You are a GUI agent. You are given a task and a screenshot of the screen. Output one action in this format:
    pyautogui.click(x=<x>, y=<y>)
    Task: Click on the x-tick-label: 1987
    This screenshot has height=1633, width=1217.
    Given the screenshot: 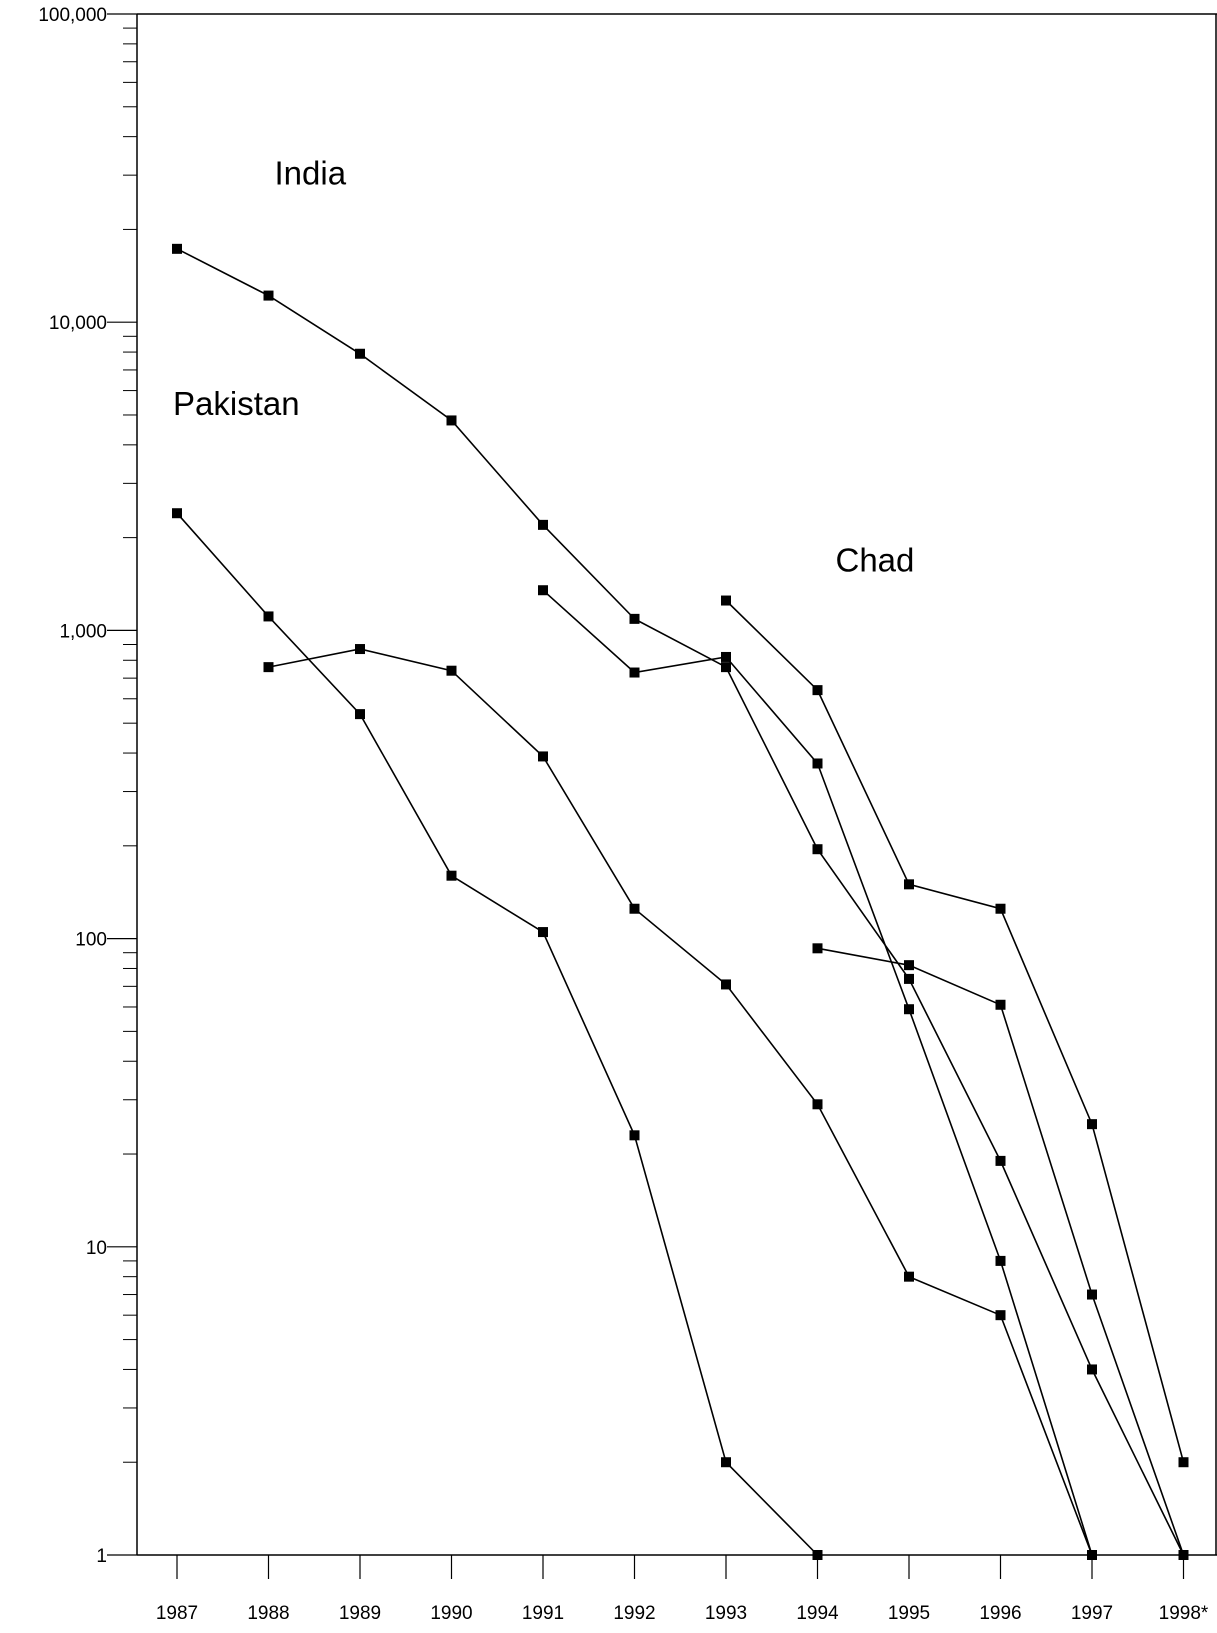 What is the action you would take?
    pyautogui.click(x=177, y=1613)
    